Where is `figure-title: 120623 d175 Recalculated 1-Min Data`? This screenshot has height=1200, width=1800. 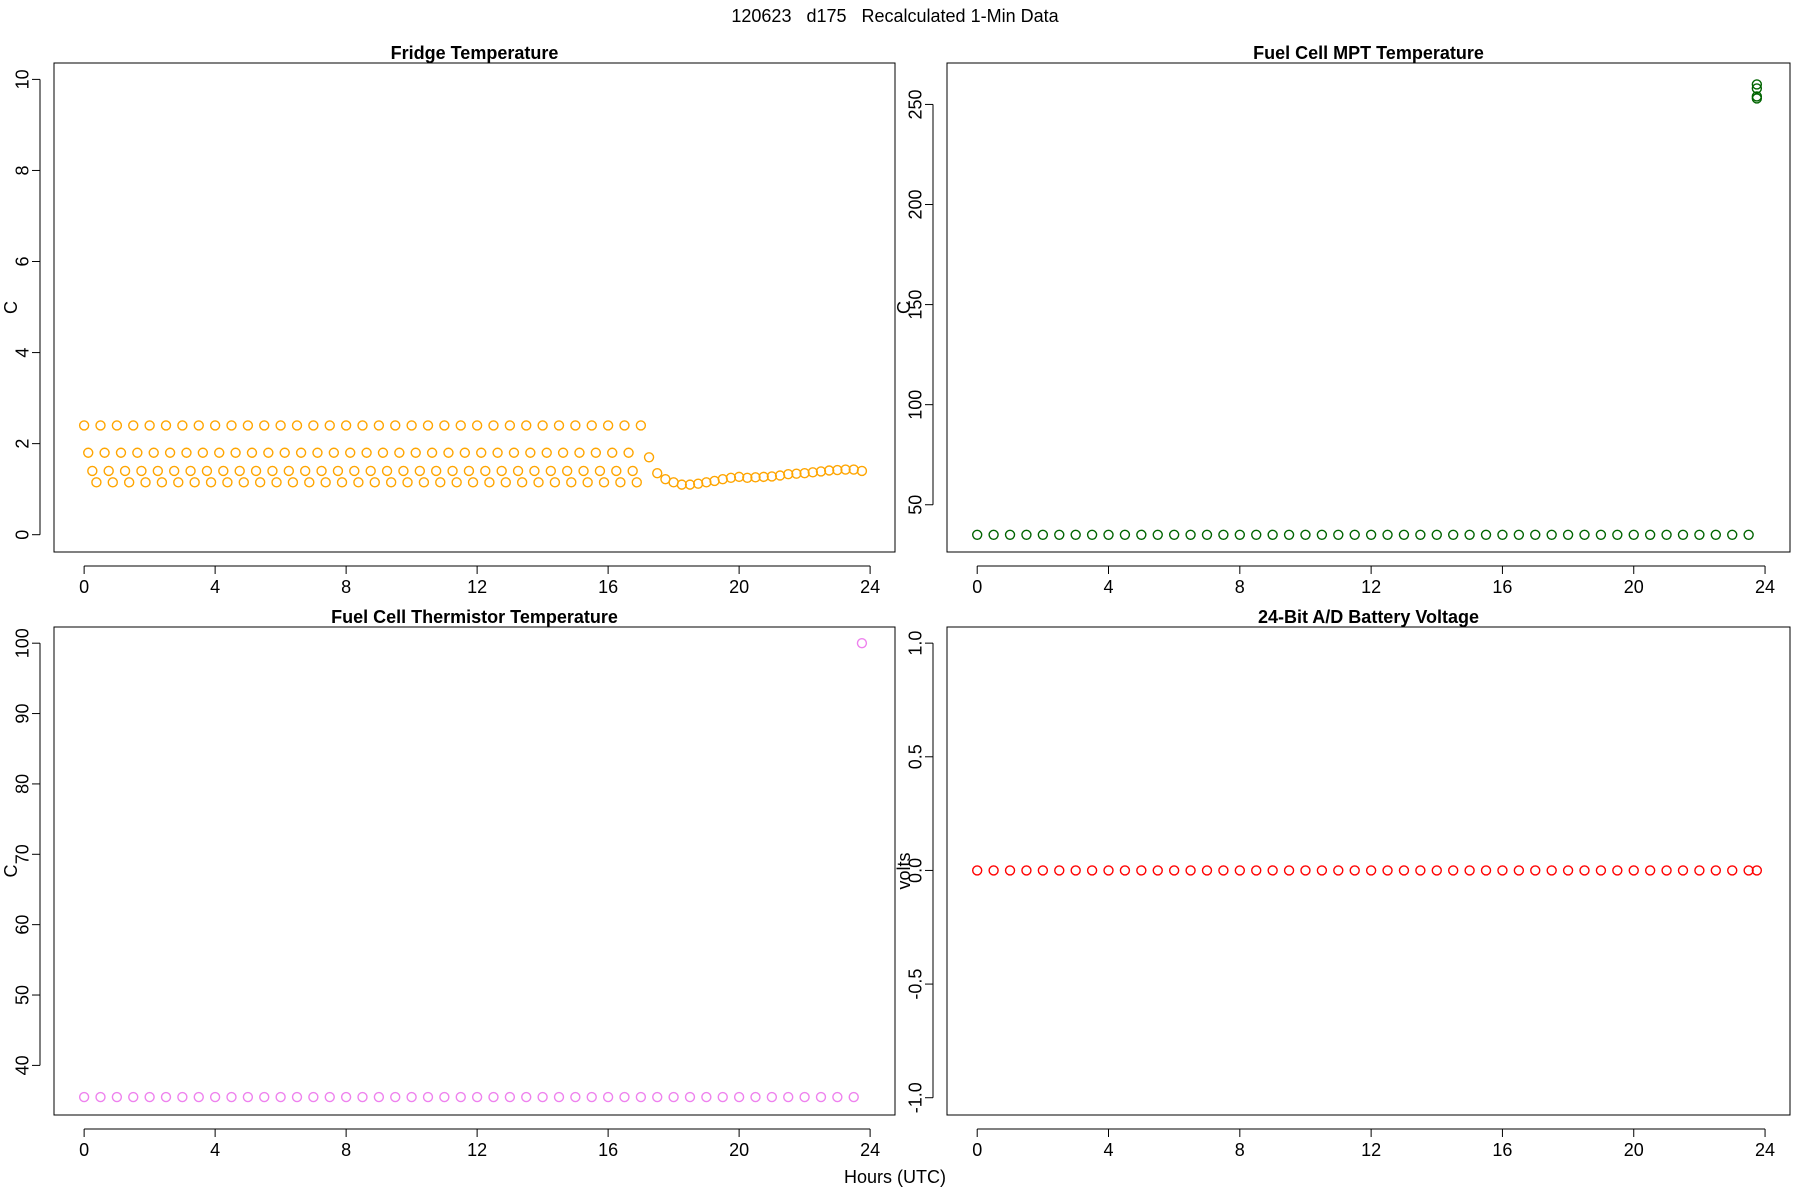
figure-title: 120623 d175 Recalculated 1-Min Data is located at coordinates (895, 16).